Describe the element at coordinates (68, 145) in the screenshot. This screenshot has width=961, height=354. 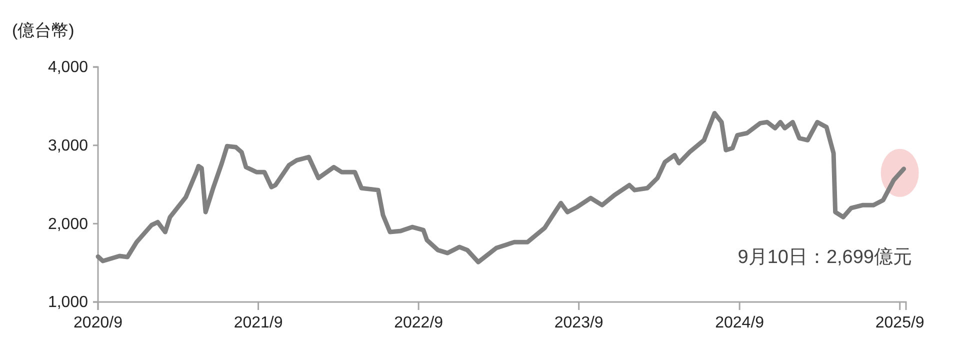
I see `y-tick-label: 3,000` at that location.